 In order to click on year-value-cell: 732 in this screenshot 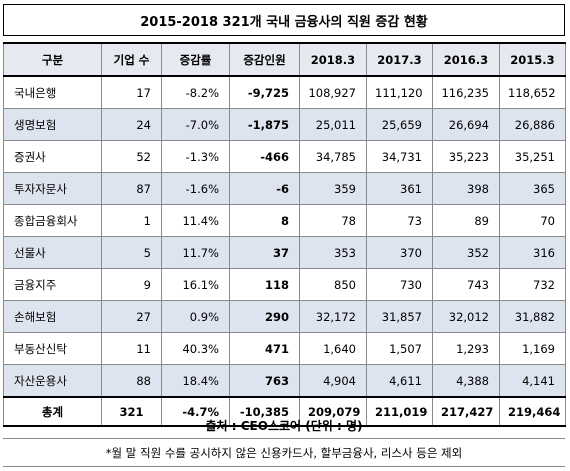, I will do `click(532, 284)`.